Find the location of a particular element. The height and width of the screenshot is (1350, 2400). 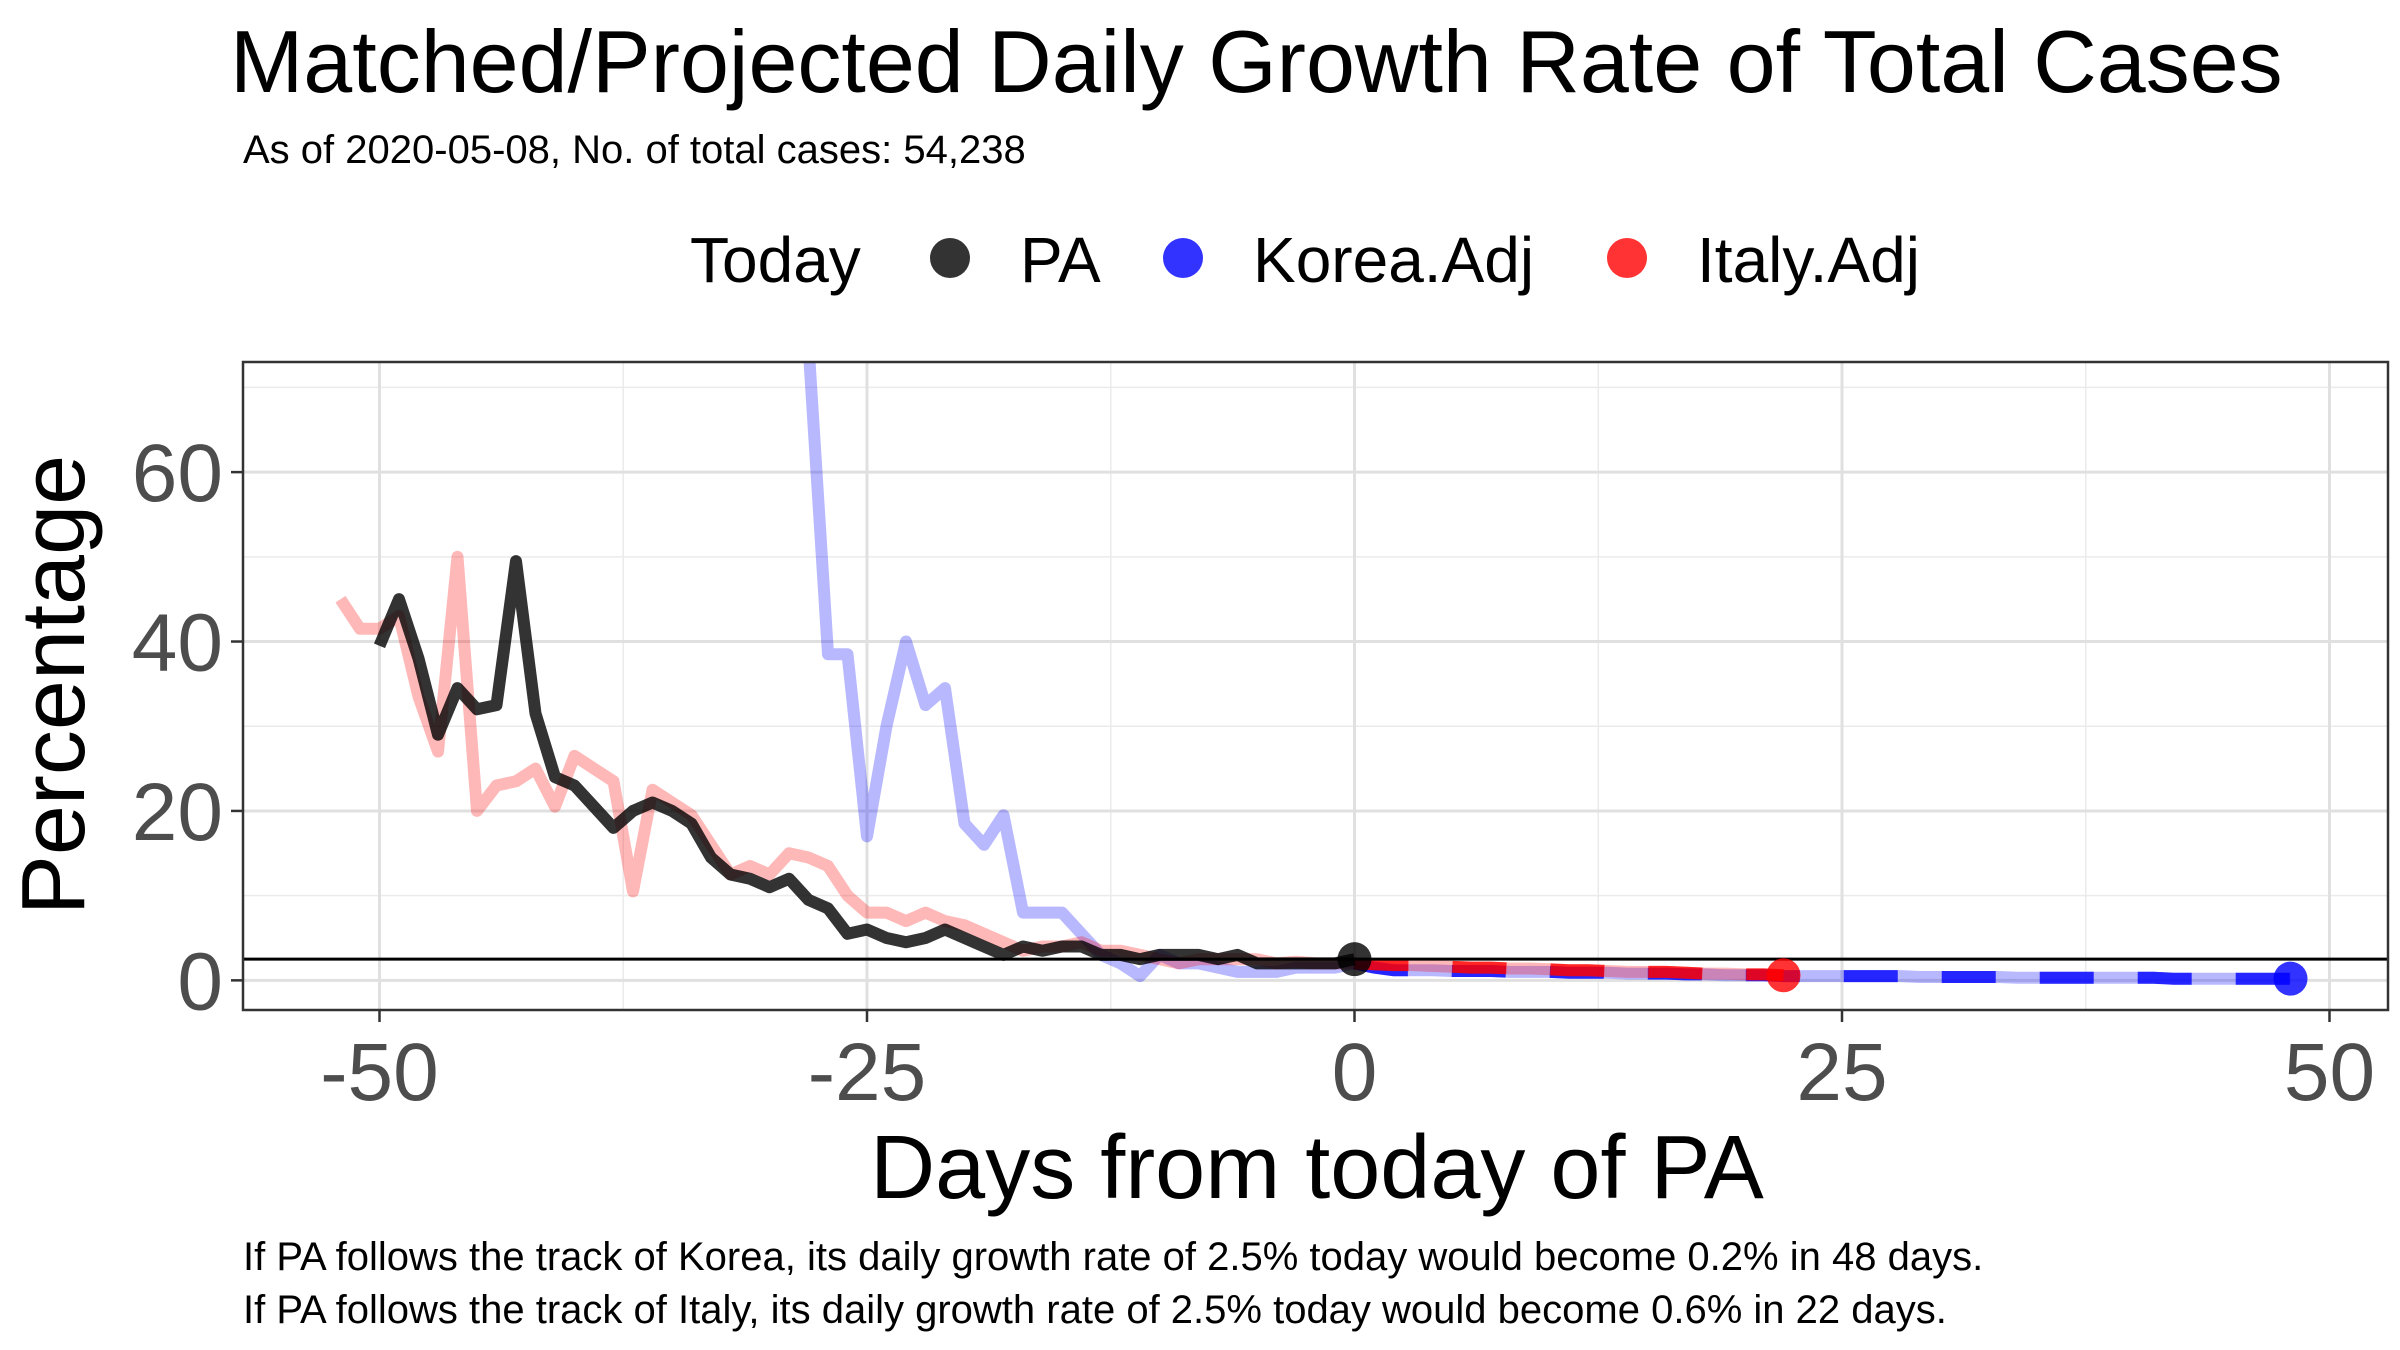

legend-label-italy: Italy.Adj is located at coordinates (1808, 260).